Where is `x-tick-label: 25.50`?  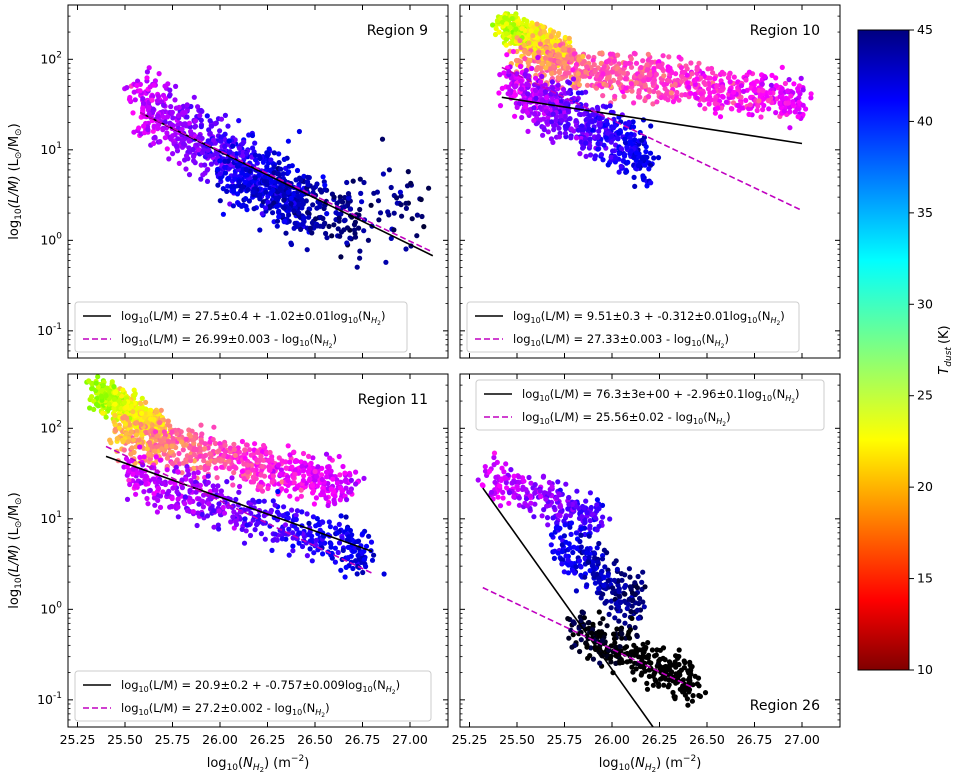 x-tick-label: 25.50 is located at coordinates (125, 739).